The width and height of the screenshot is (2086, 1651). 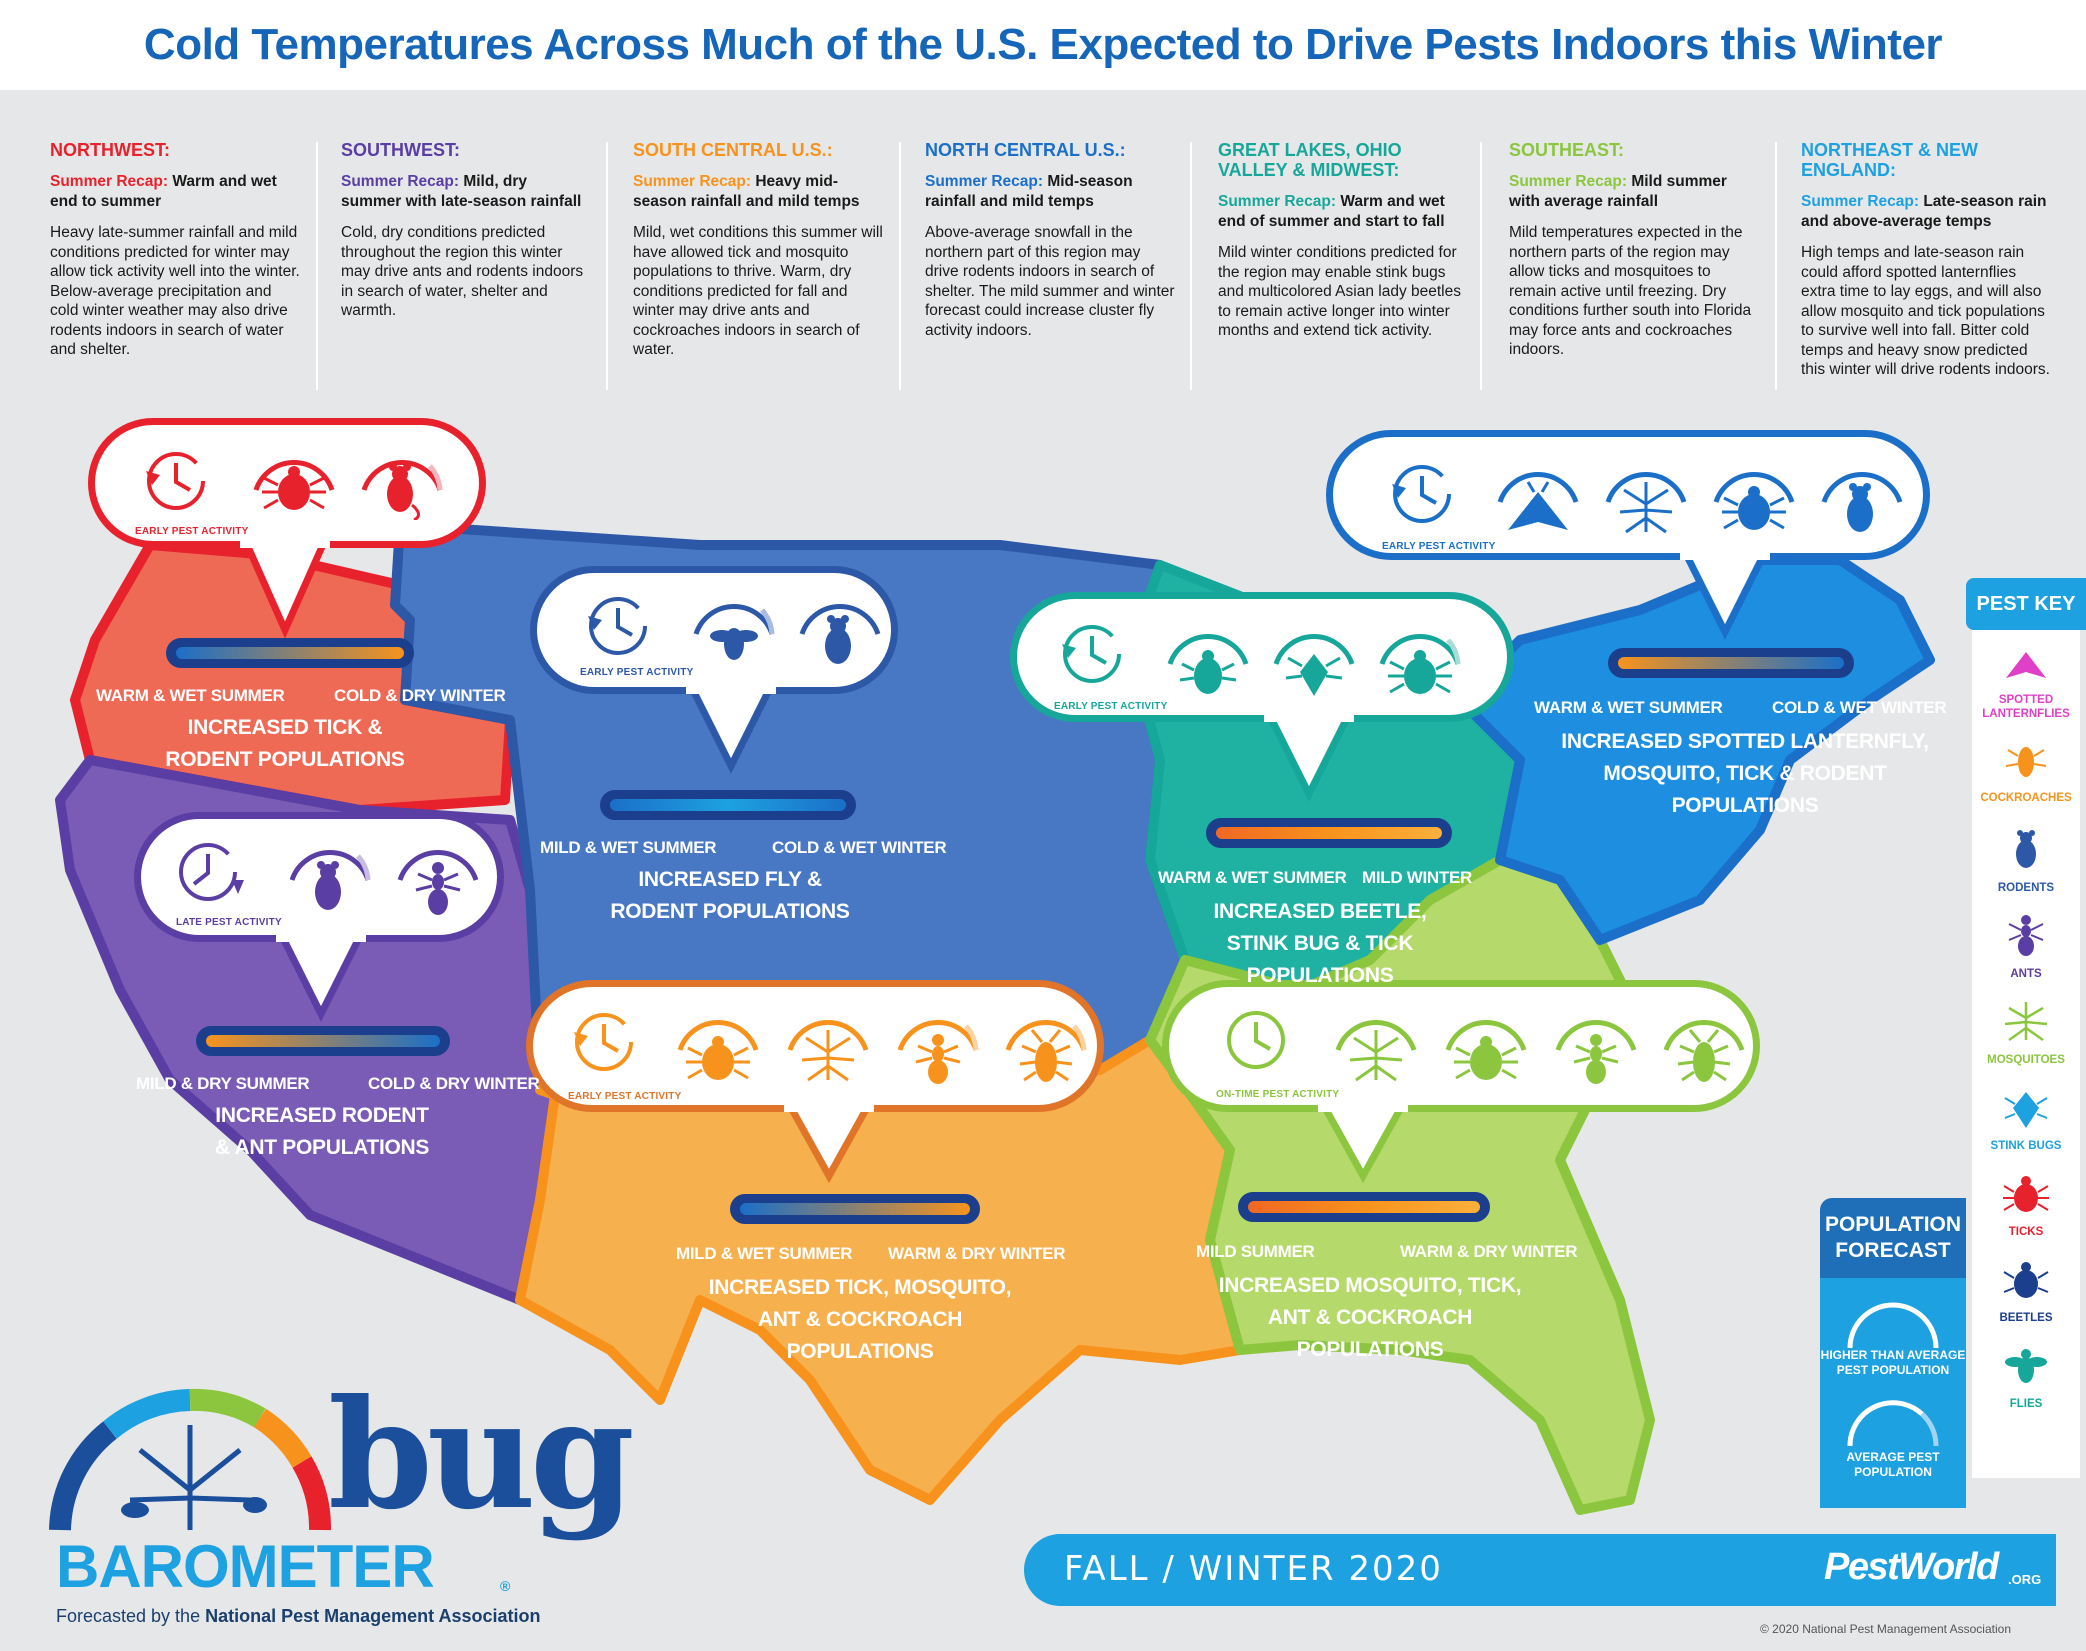 What do you see at coordinates (2025, 1579) in the screenshot?
I see `pestworld-suffix: .ORG` at bounding box center [2025, 1579].